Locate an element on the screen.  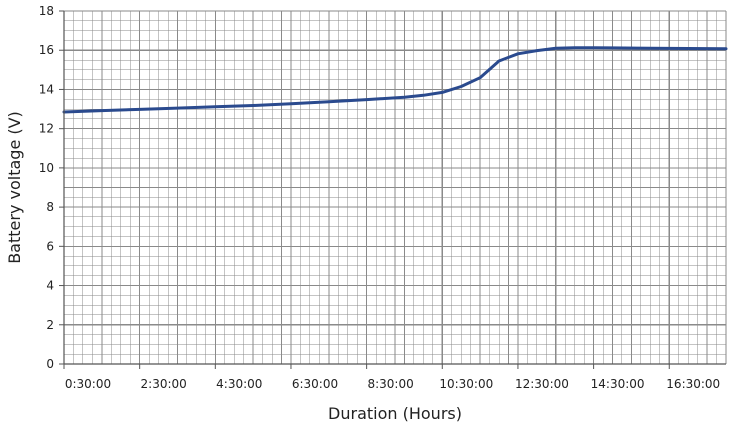
x-tick-label: 0:30:00 is located at coordinates (88, 384).